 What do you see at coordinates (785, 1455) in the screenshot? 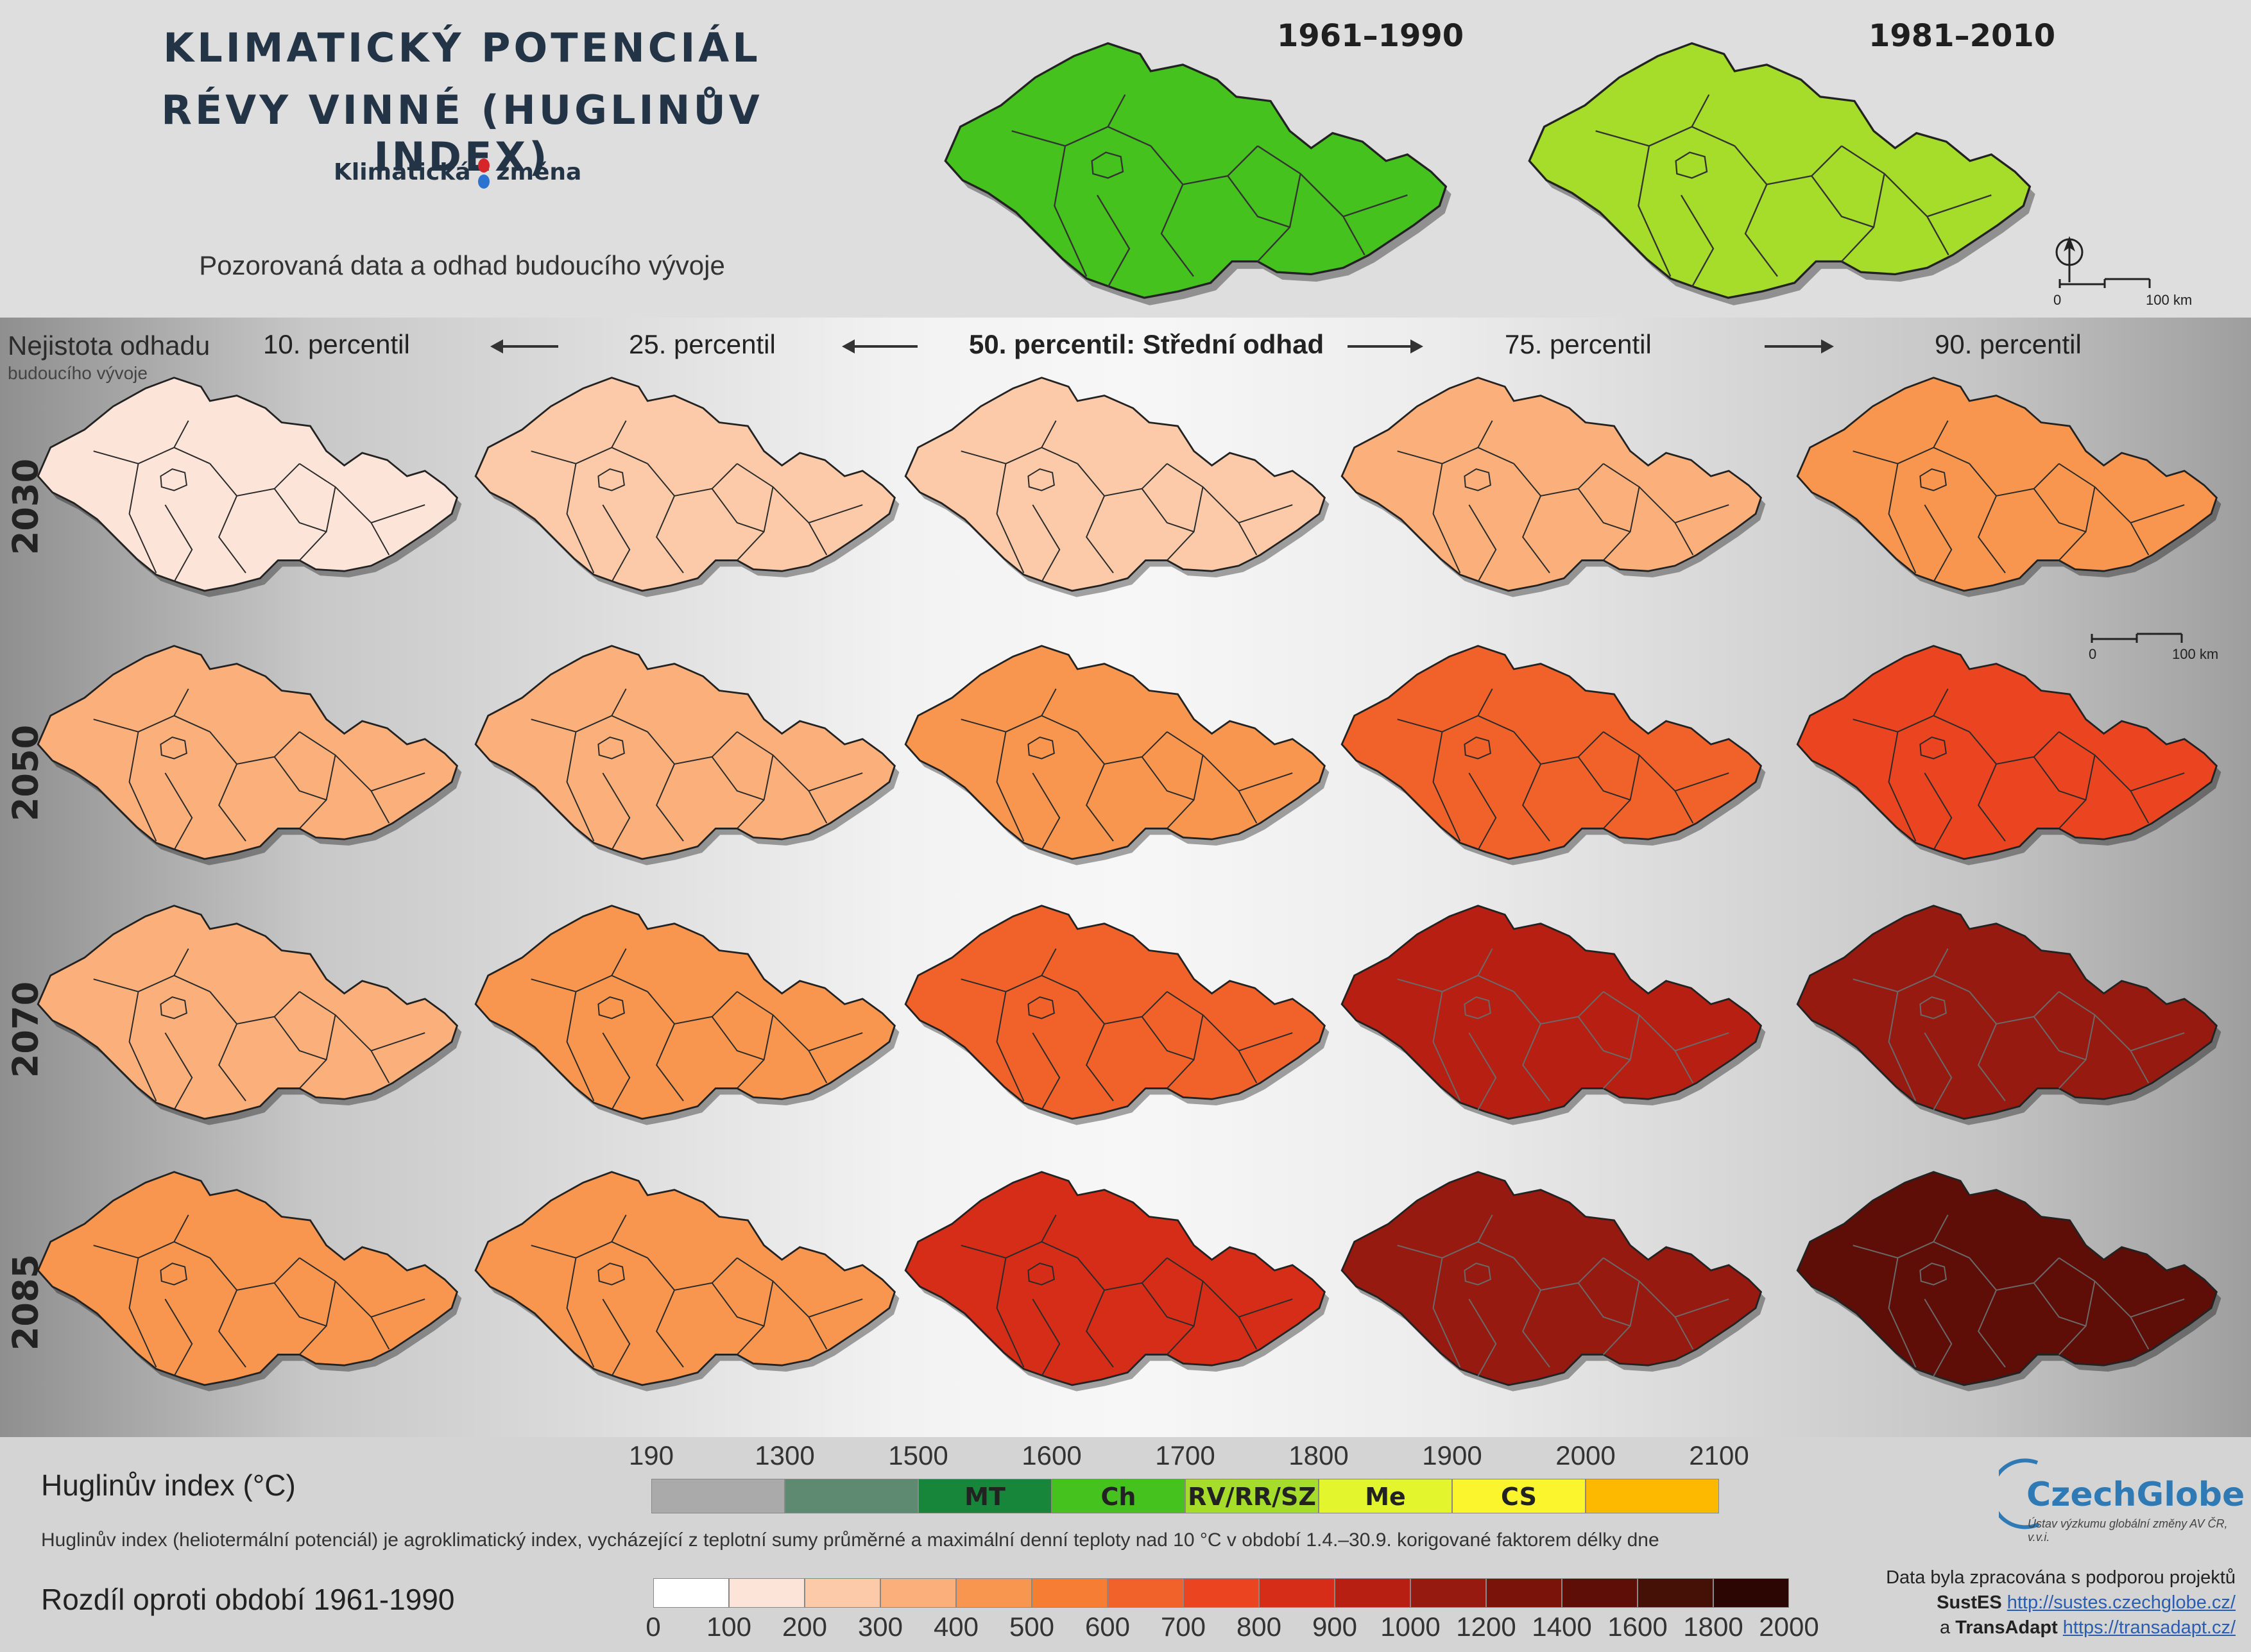
I see `legend-hi-tick: 1300` at bounding box center [785, 1455].